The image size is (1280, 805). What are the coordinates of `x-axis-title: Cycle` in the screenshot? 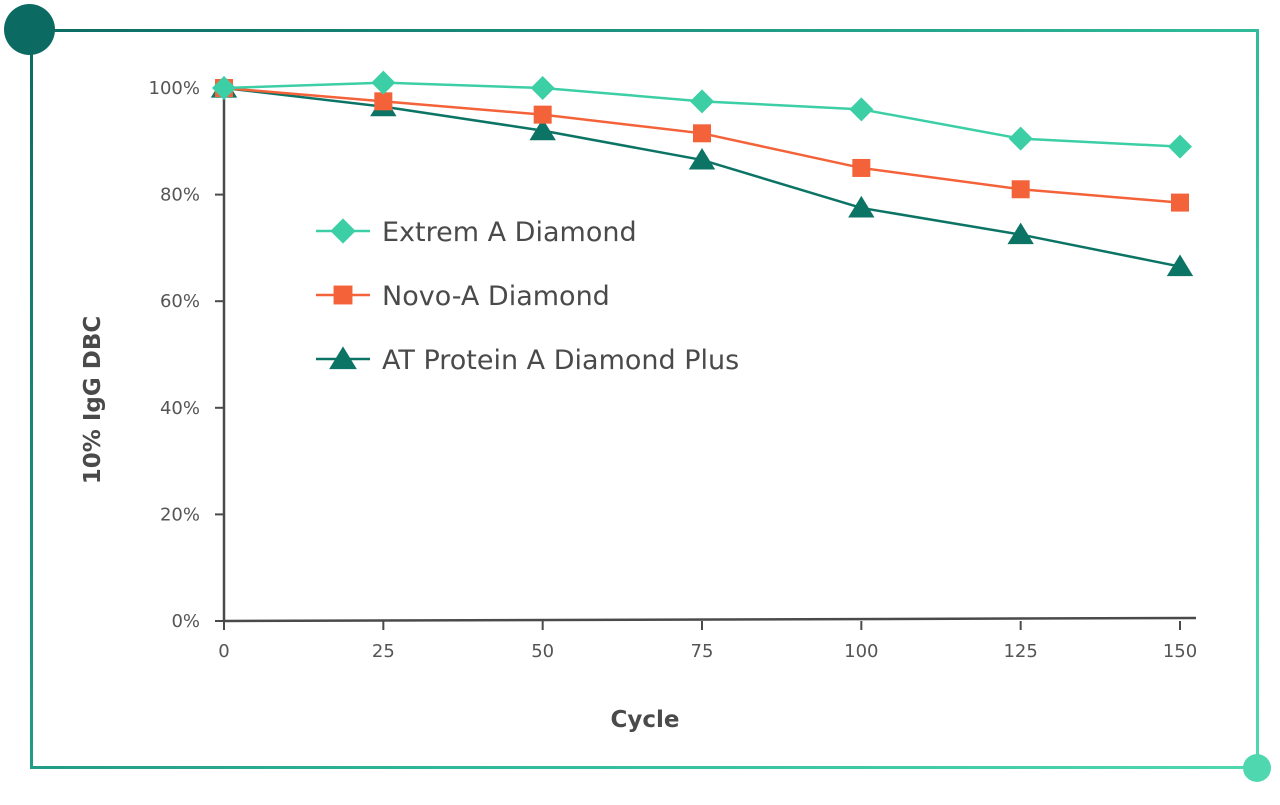 It's located at (645, 720).